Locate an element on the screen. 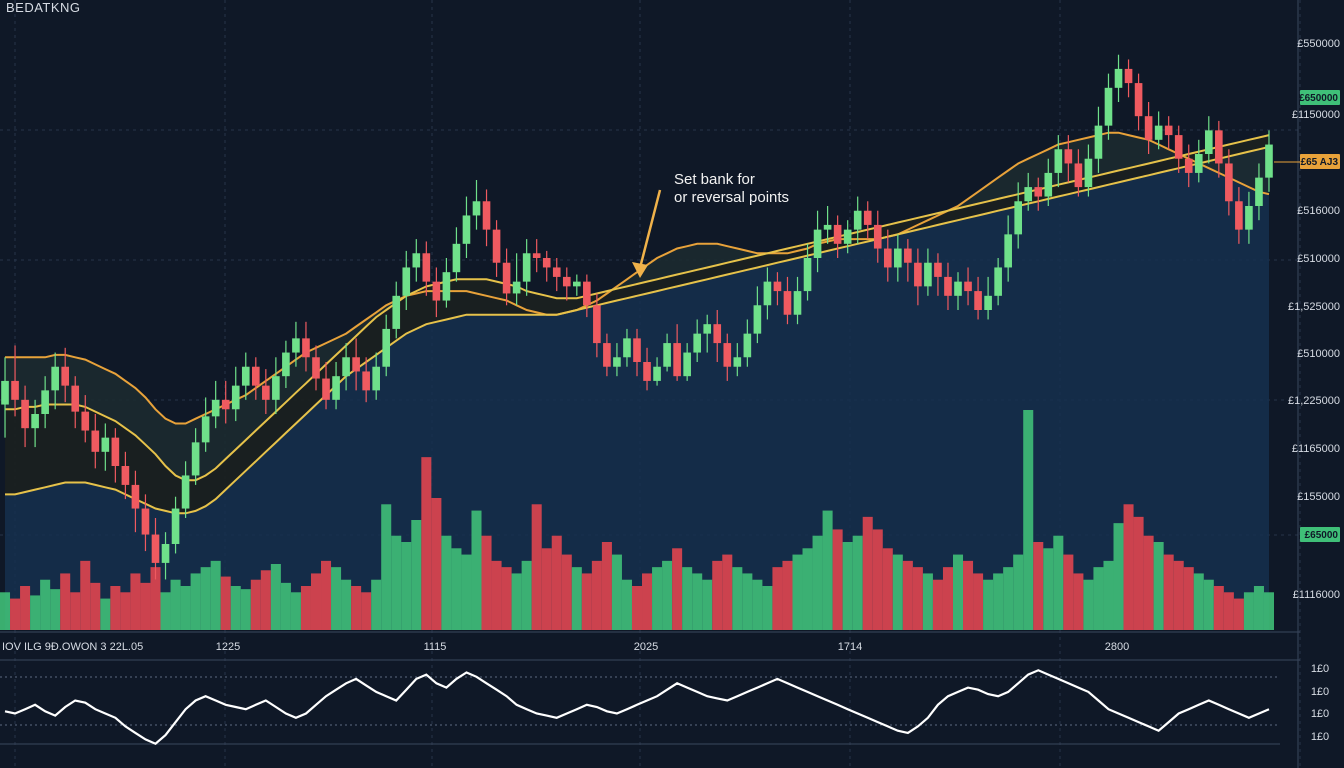 This screenshot has height=768, width=1344. price-badge-label: £65000 is located at coordinates (1322, 535).